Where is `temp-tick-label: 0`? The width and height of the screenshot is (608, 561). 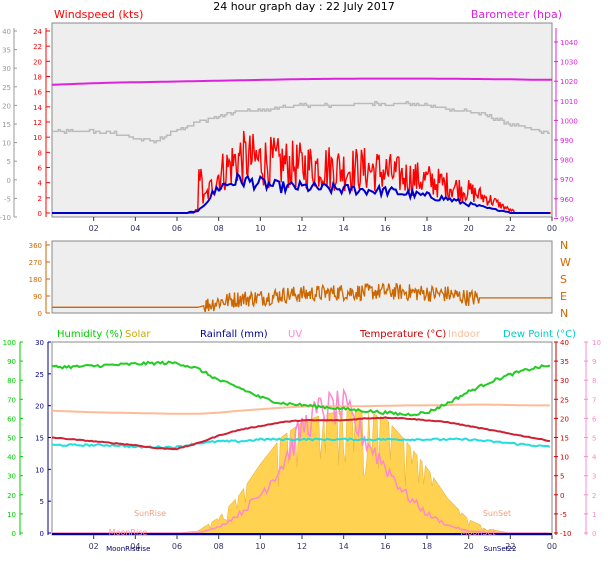 temp-tick-label: 0 is located at coordinates (562, 496).